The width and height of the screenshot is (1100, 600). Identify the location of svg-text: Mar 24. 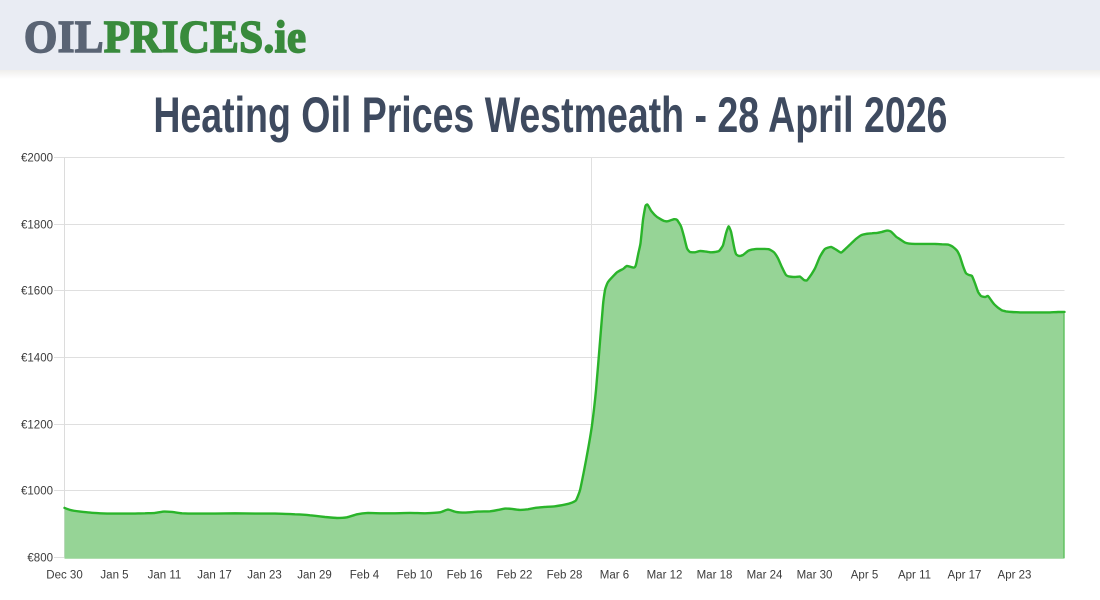
(765, 576).